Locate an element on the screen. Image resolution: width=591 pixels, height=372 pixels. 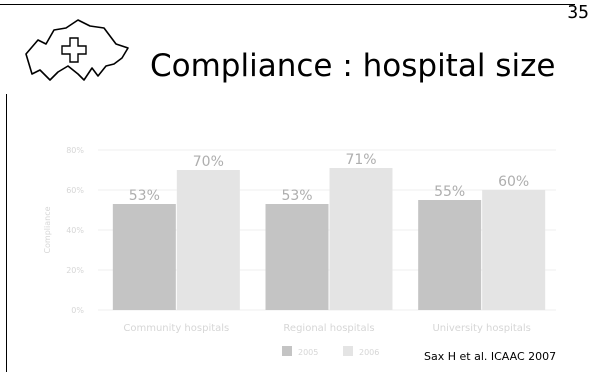
y-tick-label: 80% is located at coordinates (75, 150).